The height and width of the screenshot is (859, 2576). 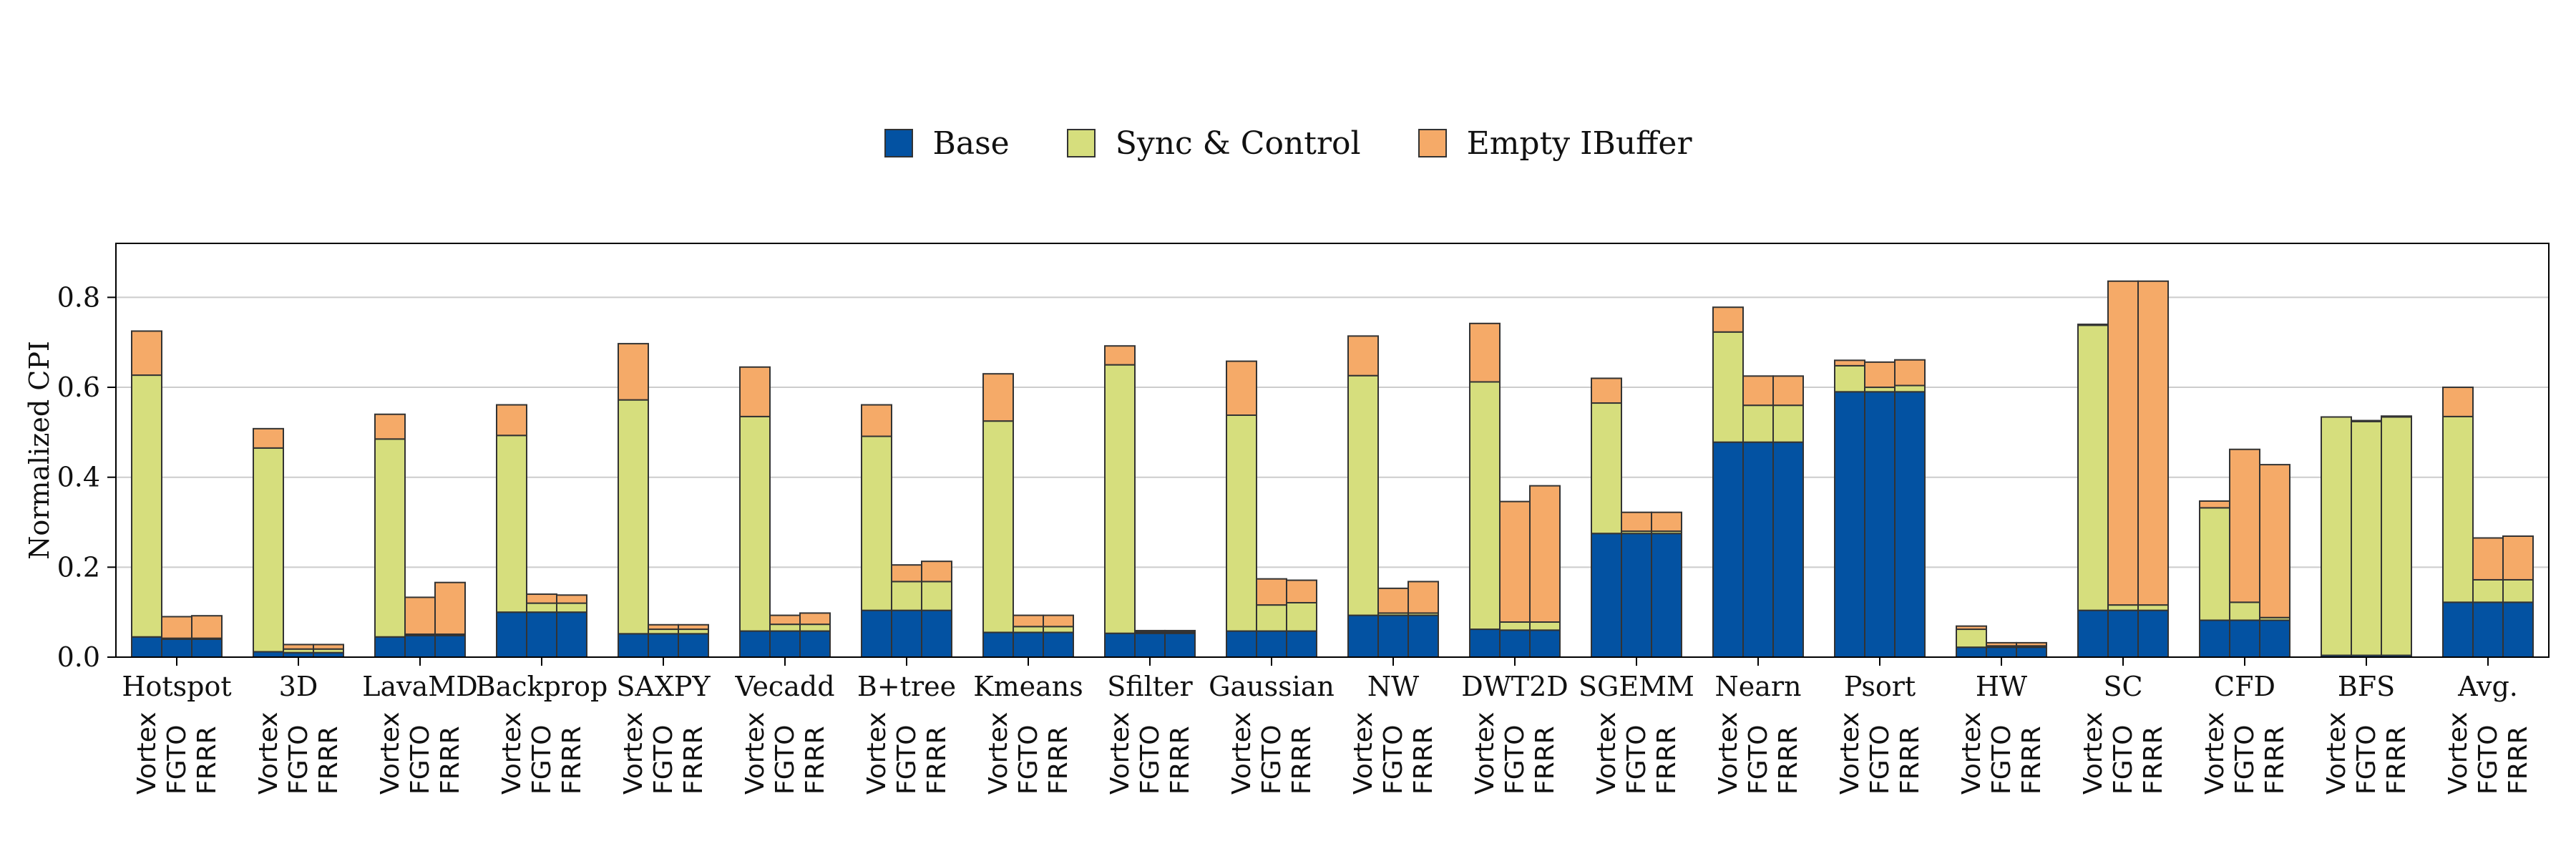 I want to click on category-label: SAXPY, so click(x=663, y=686).